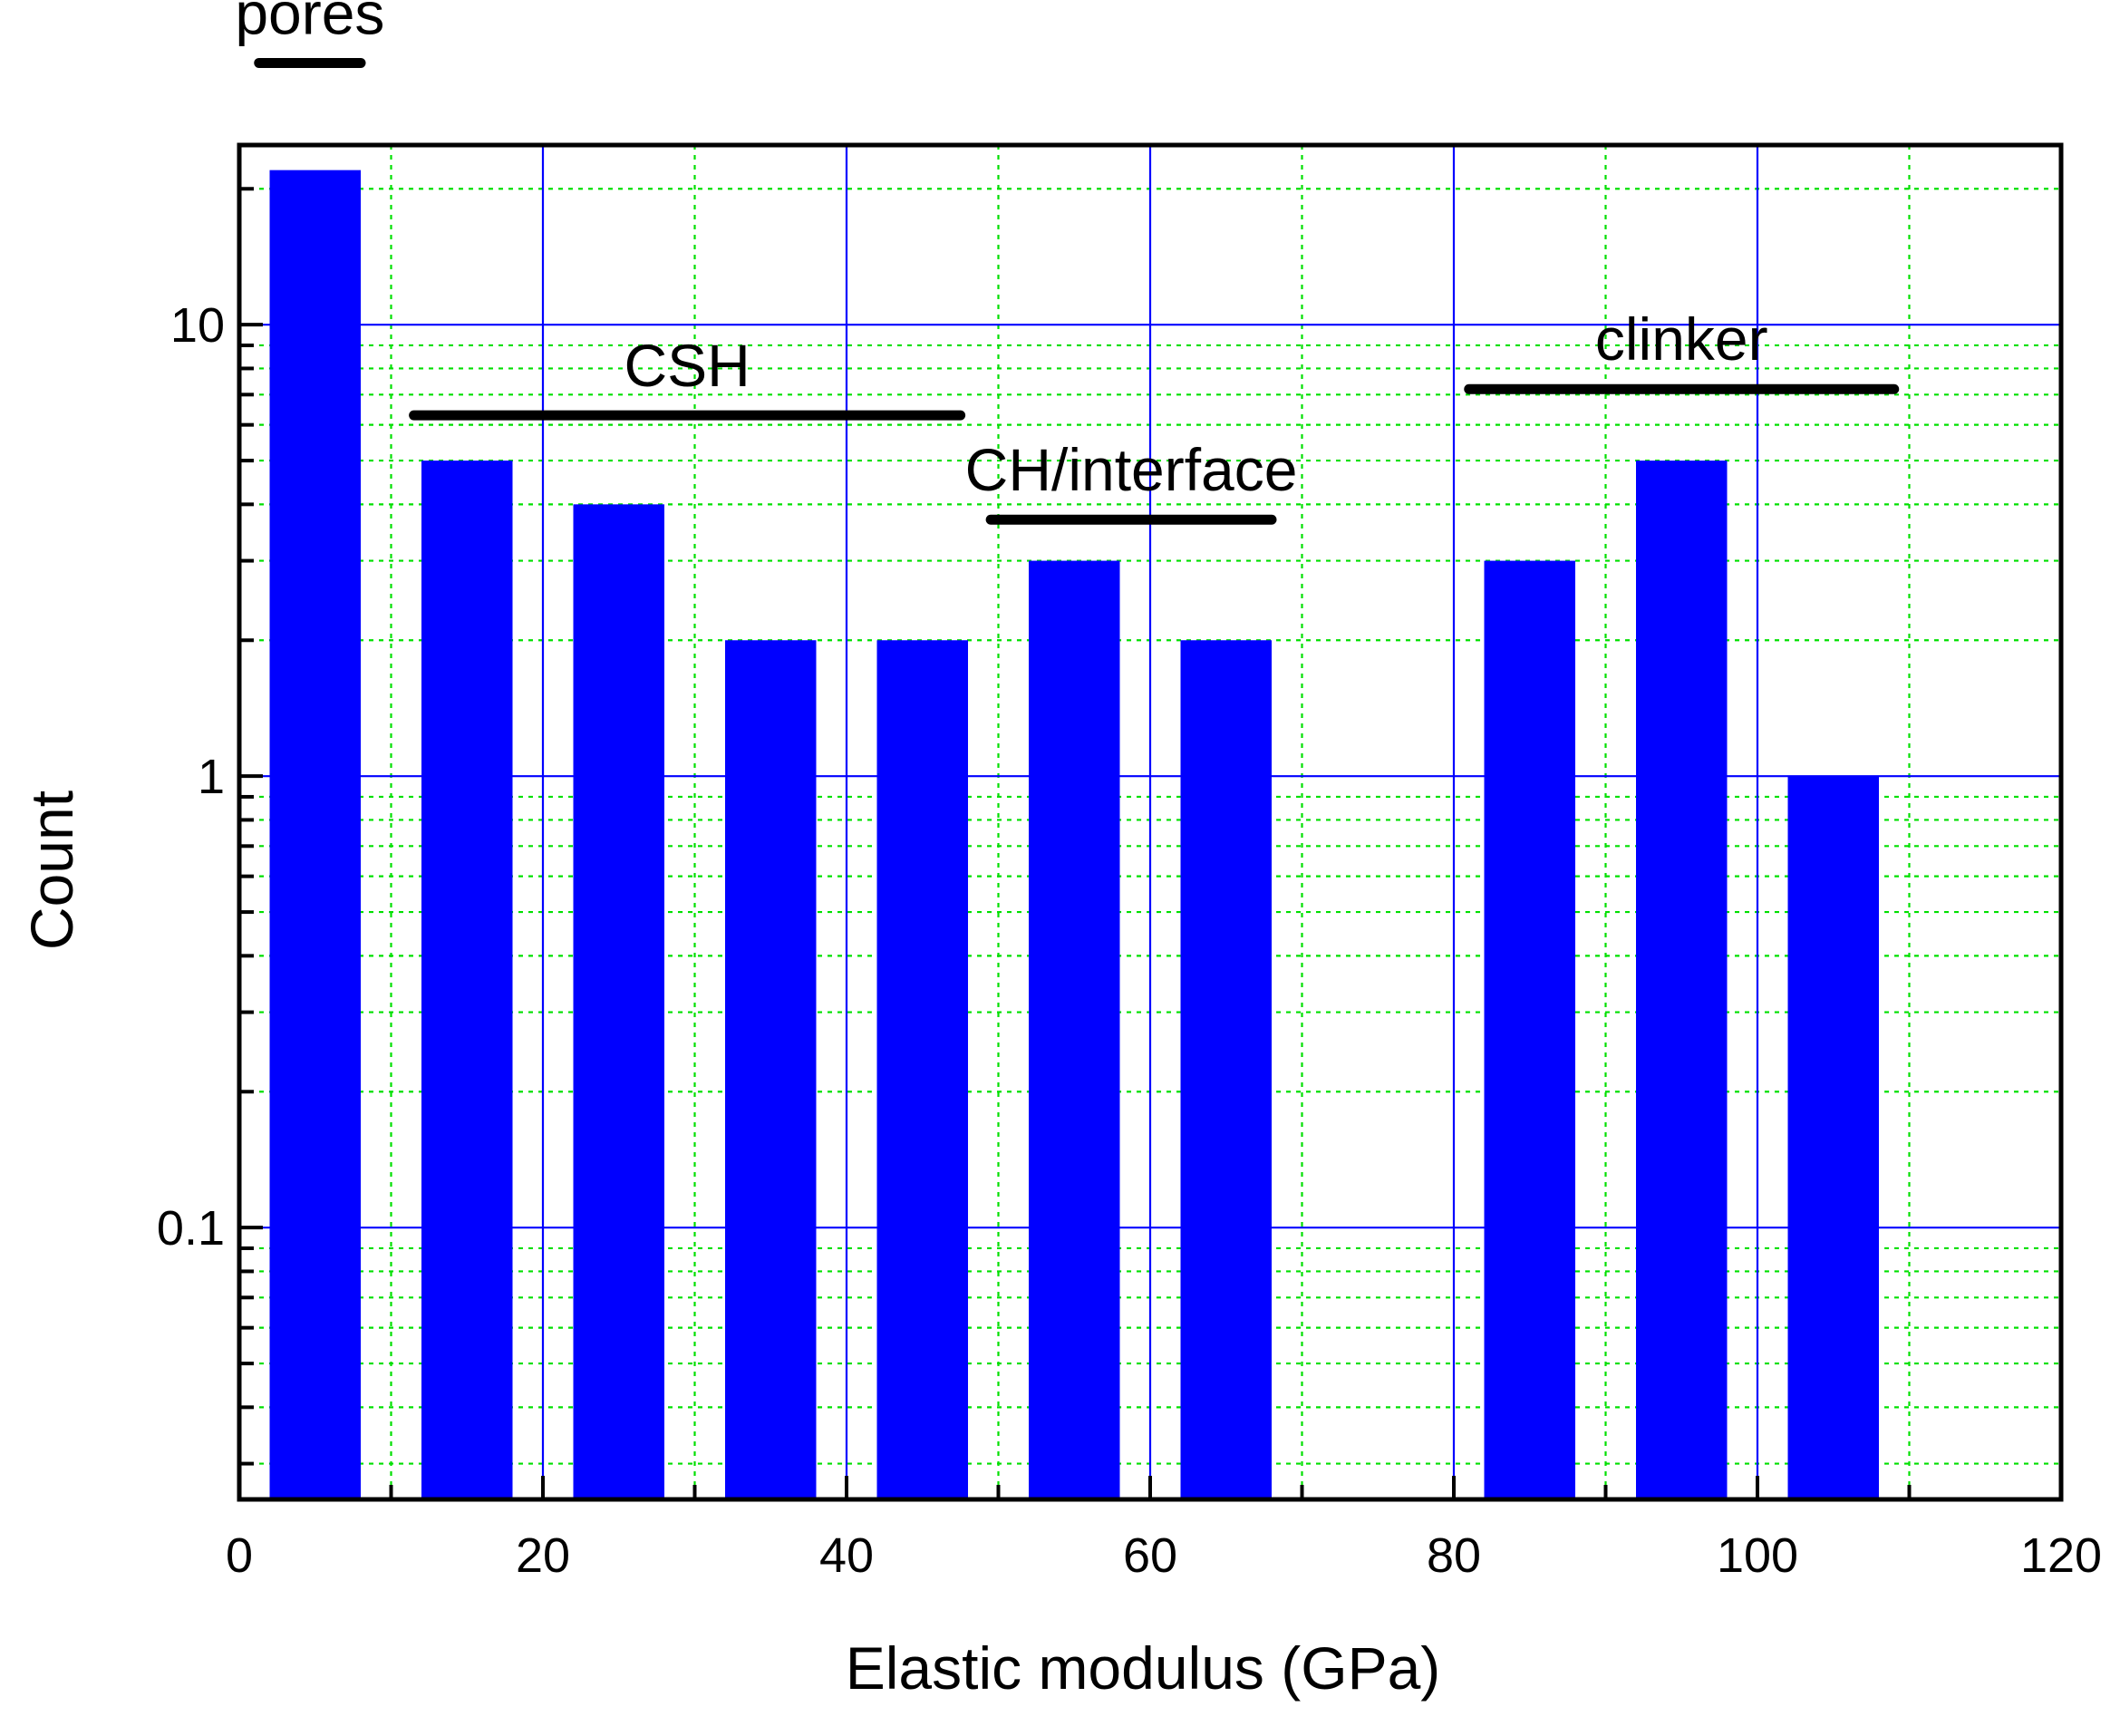 This screenshot has height=1736, width=2120. What do you see at coordinates (239, 1555) in the screenshot?
I see `x-tick-label: 0` at bounding box center [239, 1555].